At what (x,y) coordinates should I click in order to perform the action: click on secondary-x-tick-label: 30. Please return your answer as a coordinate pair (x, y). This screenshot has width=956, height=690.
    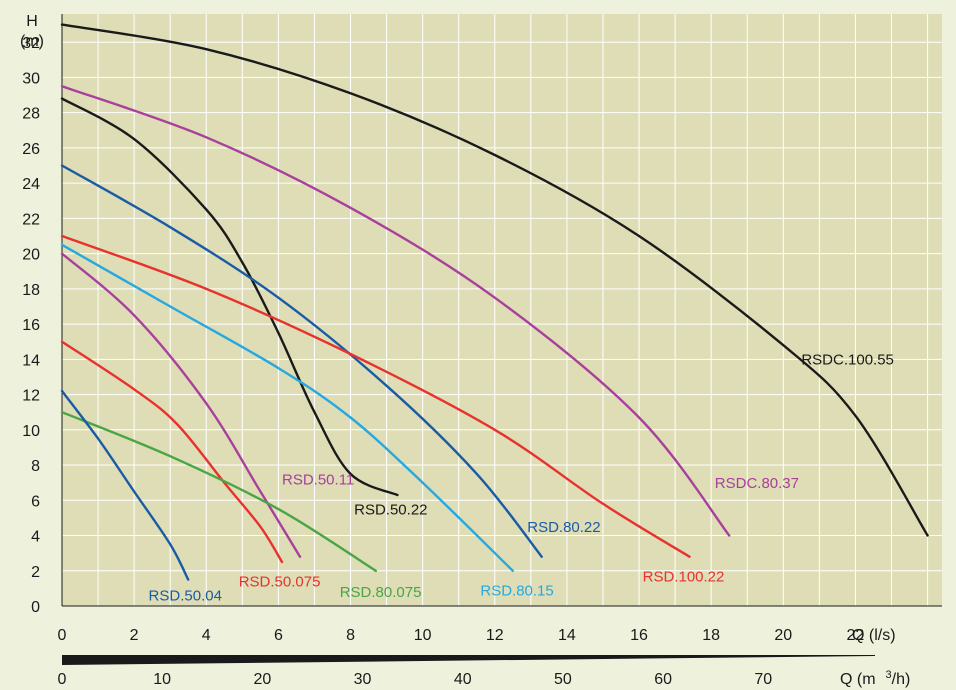
    Looking at the image, I should click on (363, 679).